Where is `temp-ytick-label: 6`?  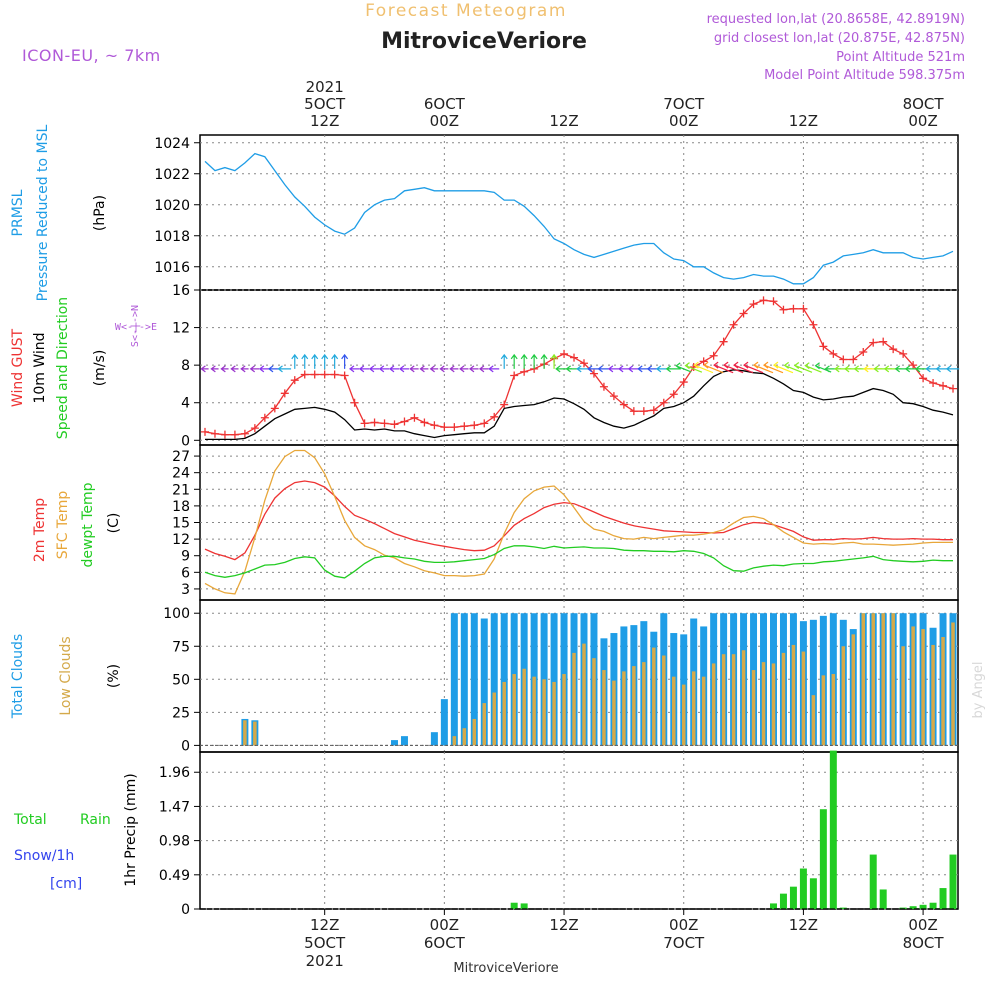
temp-ytick-label: 6 is located at coordinates (185, 573).